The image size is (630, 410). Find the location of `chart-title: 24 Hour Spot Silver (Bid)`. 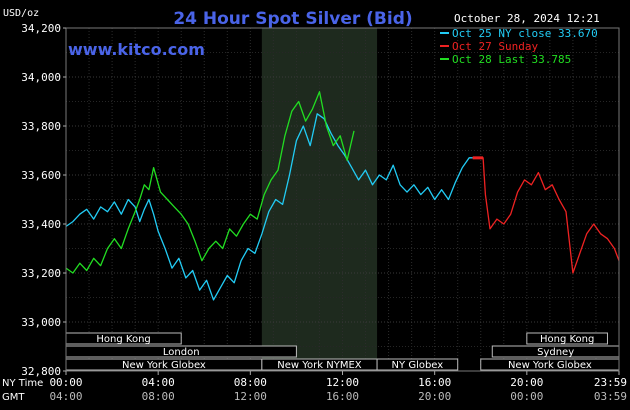

chart-title: 24 Hour Spot Silver (Bid) is located at coordinates (292, 19).